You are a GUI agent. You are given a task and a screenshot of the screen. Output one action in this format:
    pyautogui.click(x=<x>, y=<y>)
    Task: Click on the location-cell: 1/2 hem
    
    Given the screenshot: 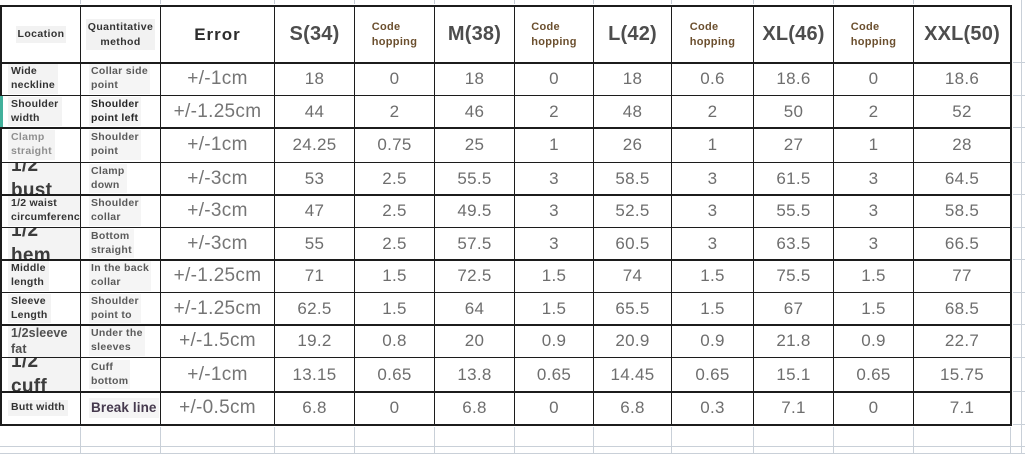 What is the action you would take?
    pyautogui.click(x=41, y=243)
    